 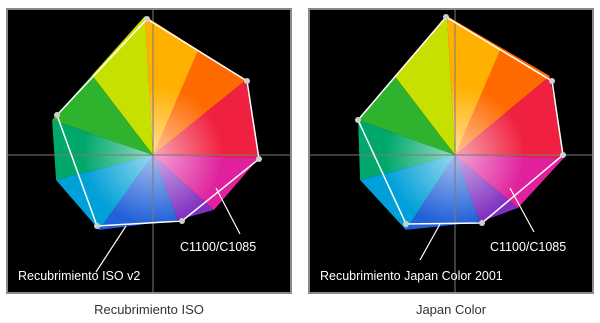 What do you see at coordinates (149, 309) in the screenshot?
I see `caption-iso: Recubrimiento ISO` at bounding box center [149, 309].